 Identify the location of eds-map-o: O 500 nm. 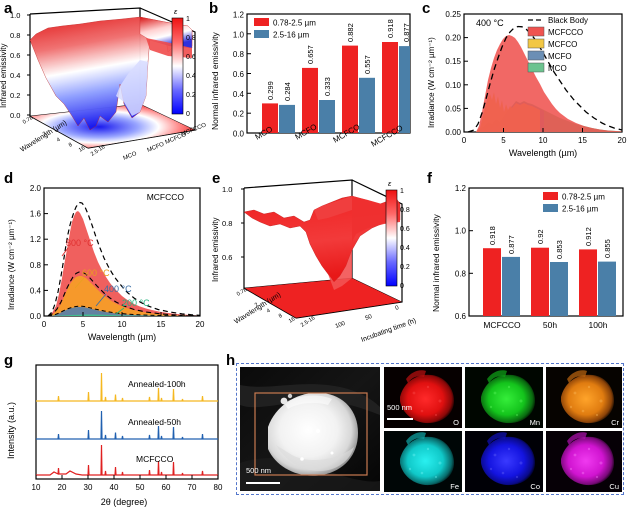
(423, 397).